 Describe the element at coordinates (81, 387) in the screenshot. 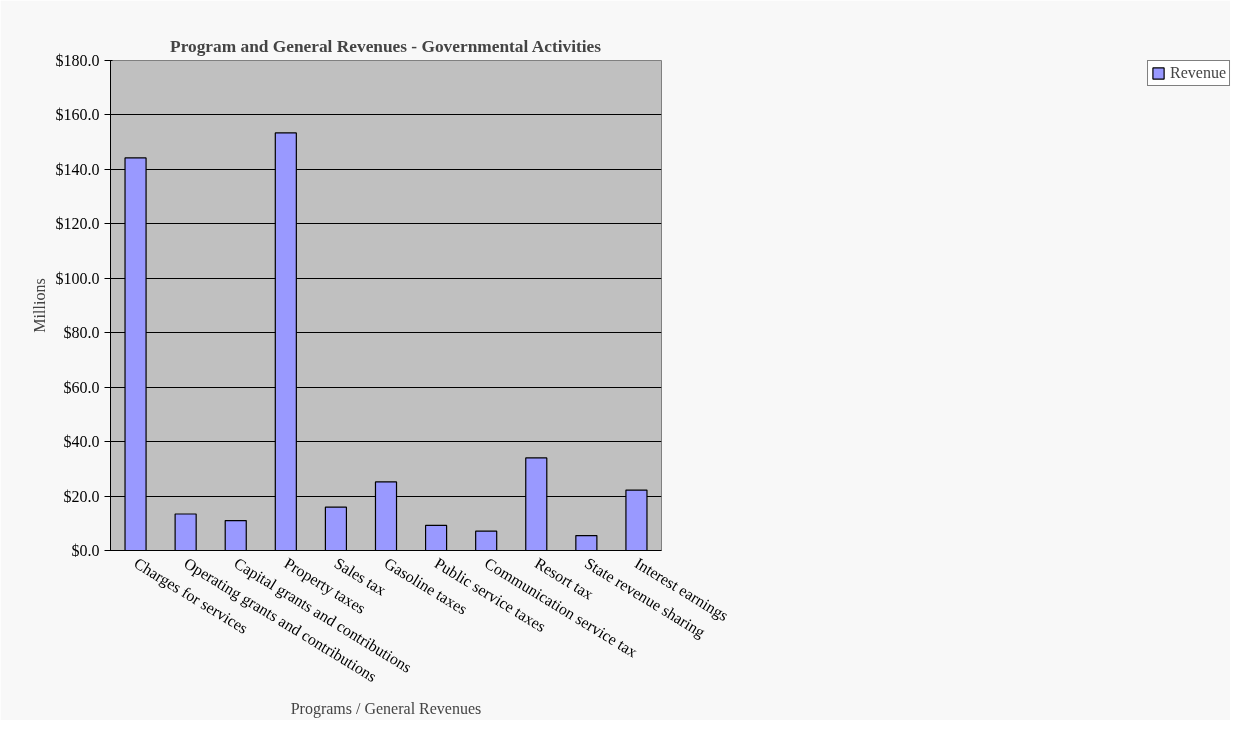

I see `y-tick-label: $60.0` at that location.